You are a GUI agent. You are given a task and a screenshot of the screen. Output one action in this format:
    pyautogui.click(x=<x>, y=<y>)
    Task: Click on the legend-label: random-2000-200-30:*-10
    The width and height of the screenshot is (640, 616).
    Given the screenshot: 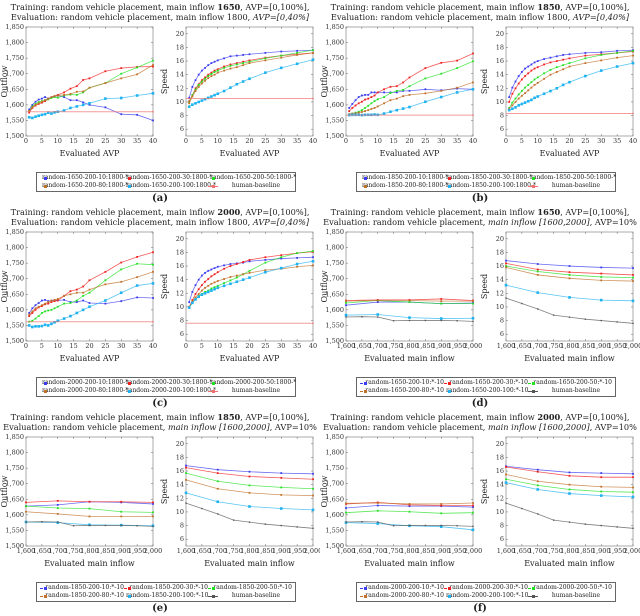 What is the action you would take?
    pyautogui.click(x=488, y=587)
    